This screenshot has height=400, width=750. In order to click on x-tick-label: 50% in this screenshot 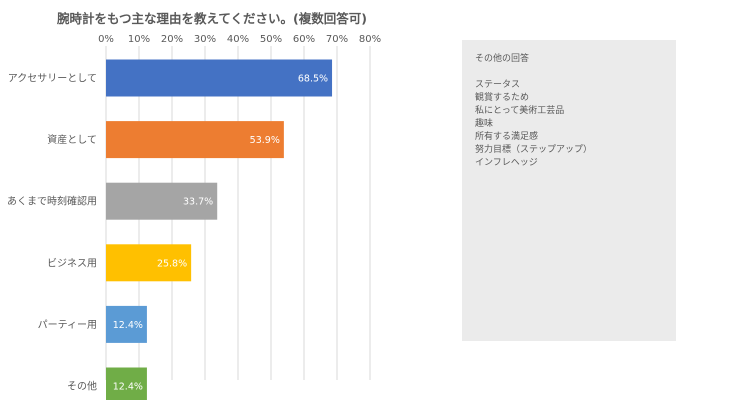, I will do `click(271, 39)`.